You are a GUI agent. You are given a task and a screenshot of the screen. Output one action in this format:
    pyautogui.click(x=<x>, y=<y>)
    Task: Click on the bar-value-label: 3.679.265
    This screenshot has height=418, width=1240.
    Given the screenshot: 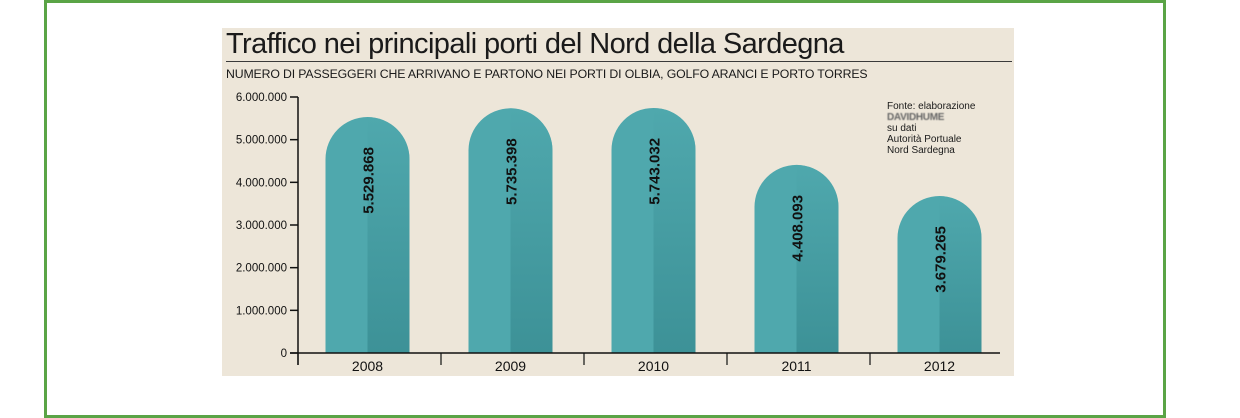 What is the action you would take?
    pyautogui.click(x=941, y=259)
    